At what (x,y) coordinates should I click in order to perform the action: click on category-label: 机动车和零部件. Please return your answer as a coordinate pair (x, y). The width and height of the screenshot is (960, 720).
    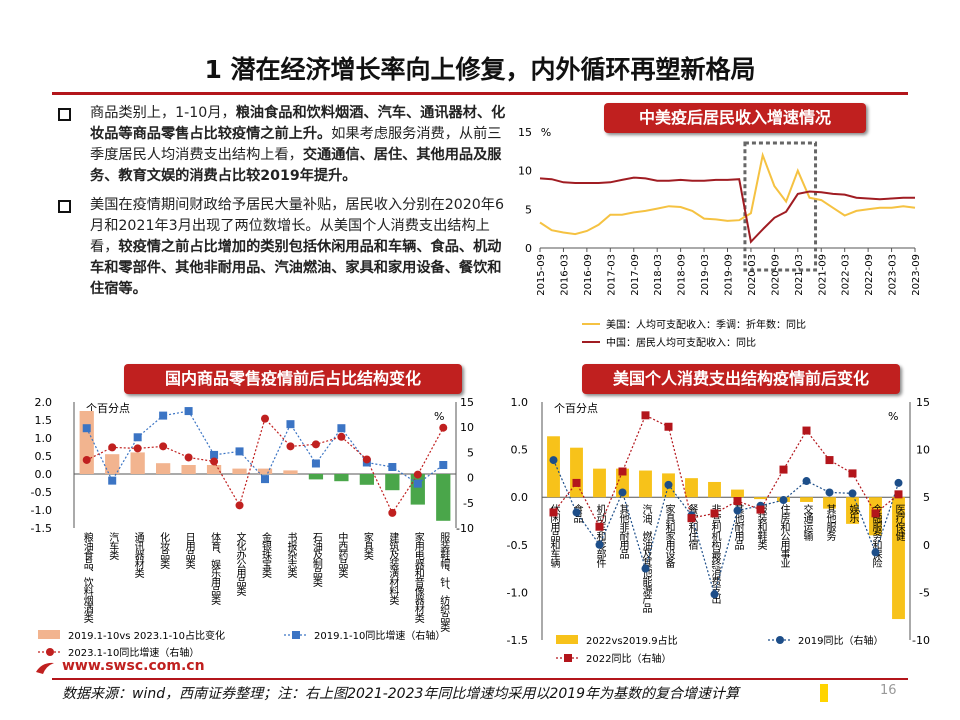
    Looking at the image, I should click on (600, 536).